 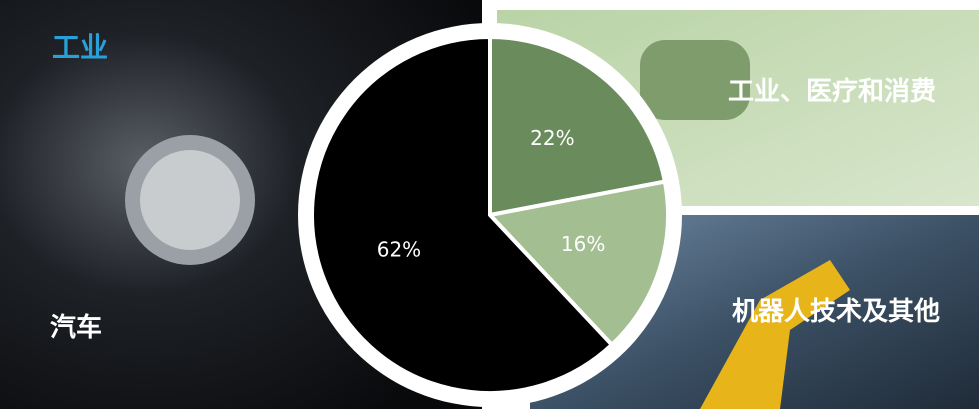 I want to click on robot-arm, so click(x=775, y=334).